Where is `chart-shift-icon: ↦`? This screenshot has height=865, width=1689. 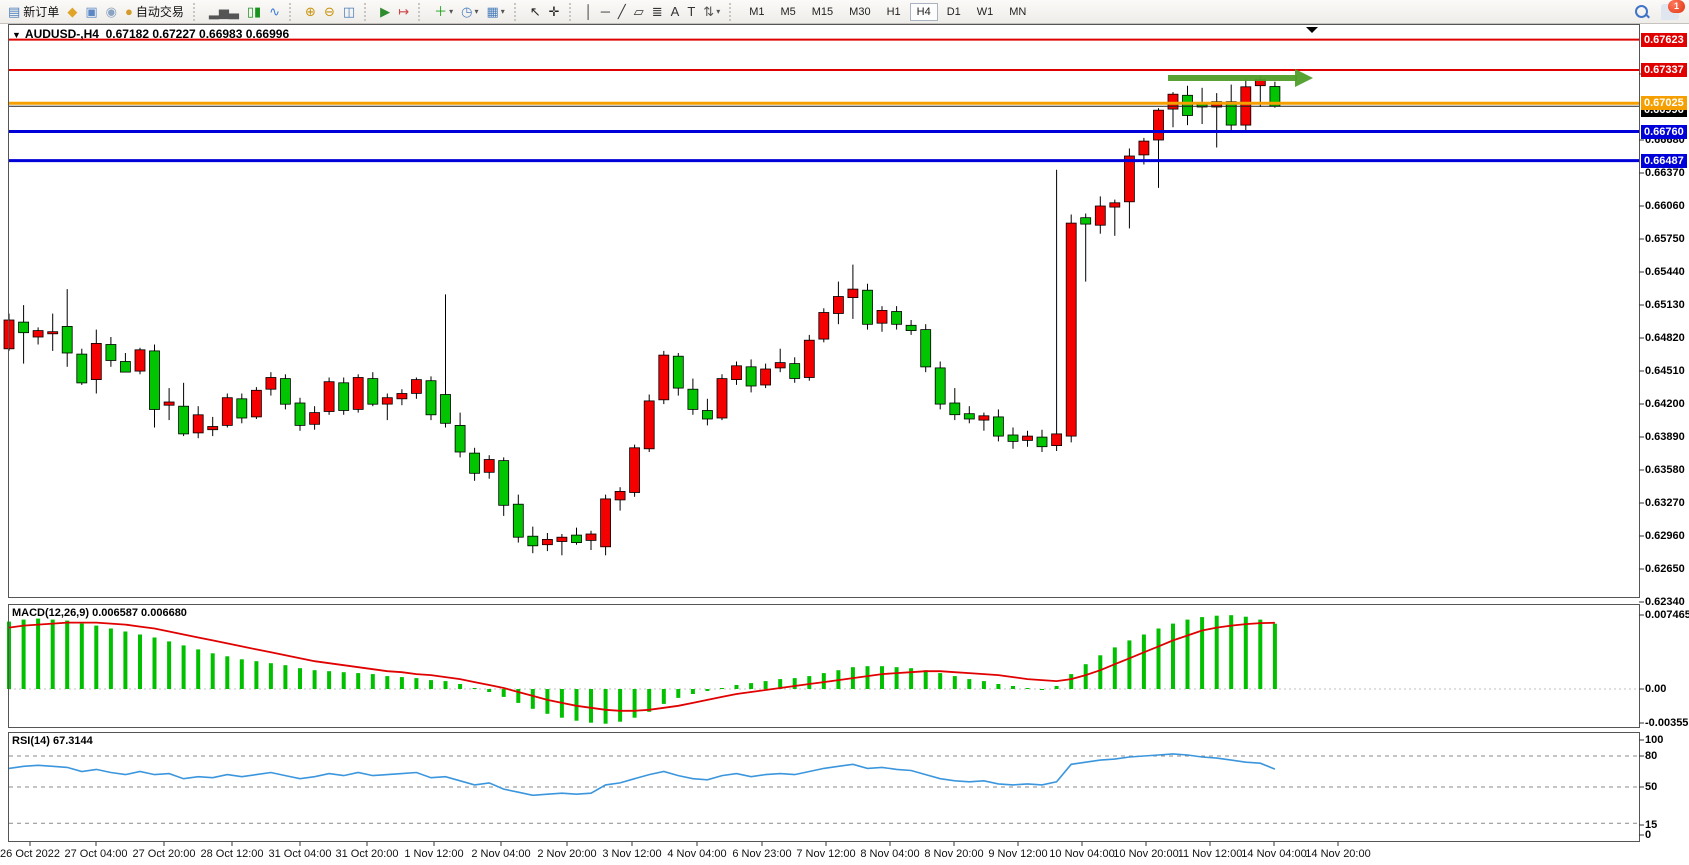 chart-shift-icon: ↦ is located at coordinates (404, 11).